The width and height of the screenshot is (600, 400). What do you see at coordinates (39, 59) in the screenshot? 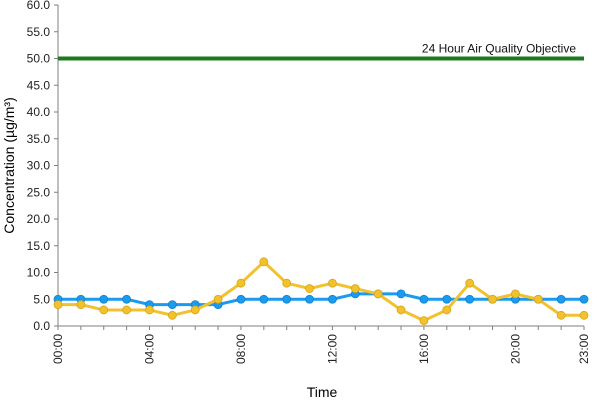
I see `y-tick-label: 50.0` at bounding box center [39, 59].